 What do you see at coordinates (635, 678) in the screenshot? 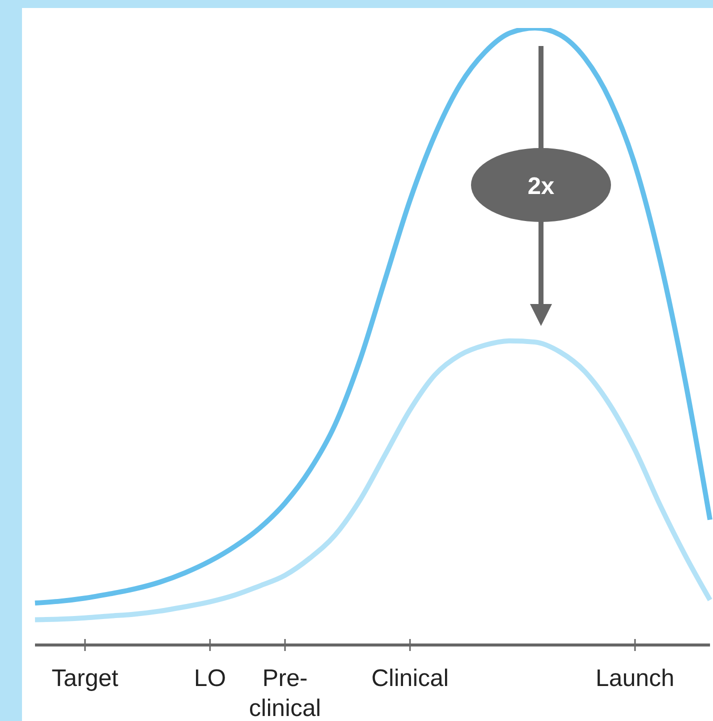
I see `x-tick-label: Launch` at bounding box center [635, 678].